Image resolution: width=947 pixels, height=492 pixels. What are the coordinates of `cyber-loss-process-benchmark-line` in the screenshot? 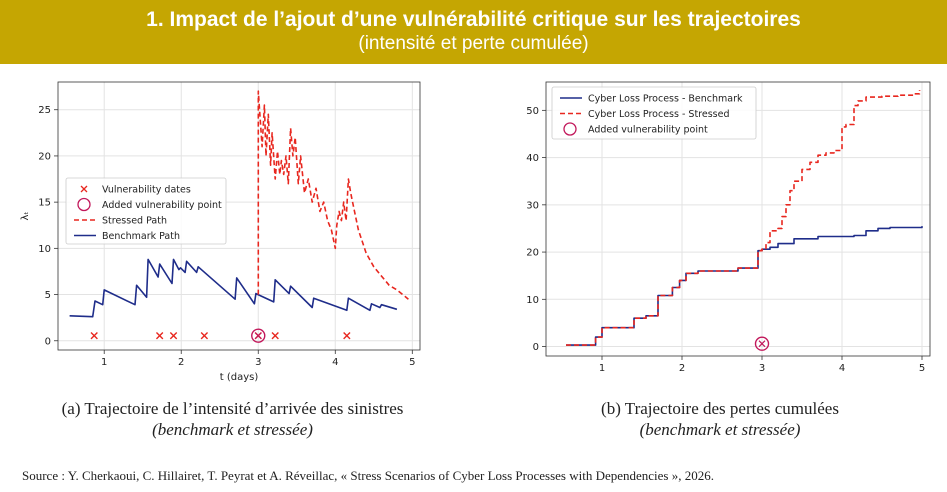 It's located at (744, 286).